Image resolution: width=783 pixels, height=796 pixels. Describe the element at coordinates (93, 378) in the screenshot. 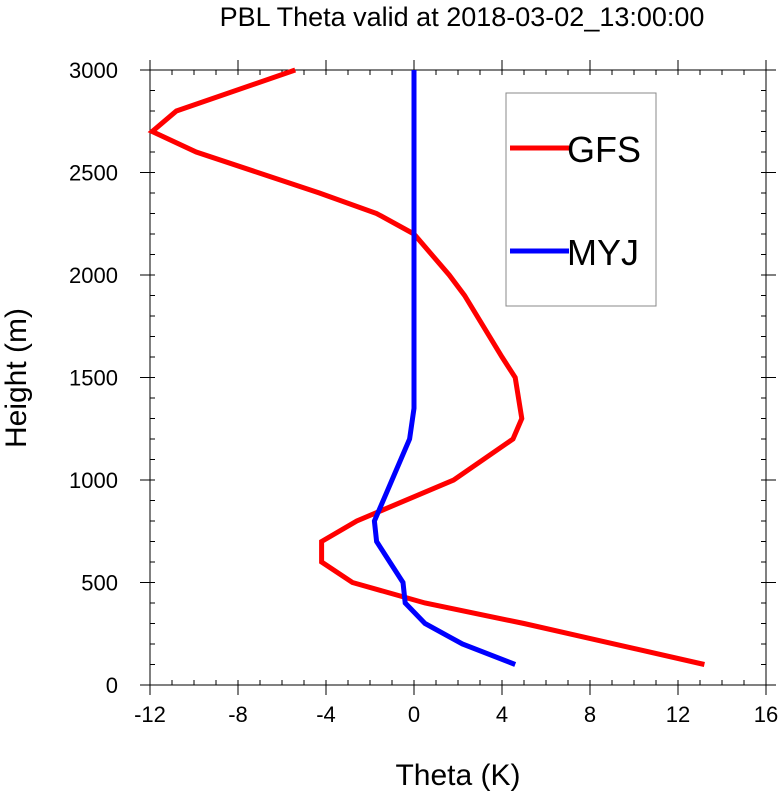

I see `y-tick-label: 1500` at that location.